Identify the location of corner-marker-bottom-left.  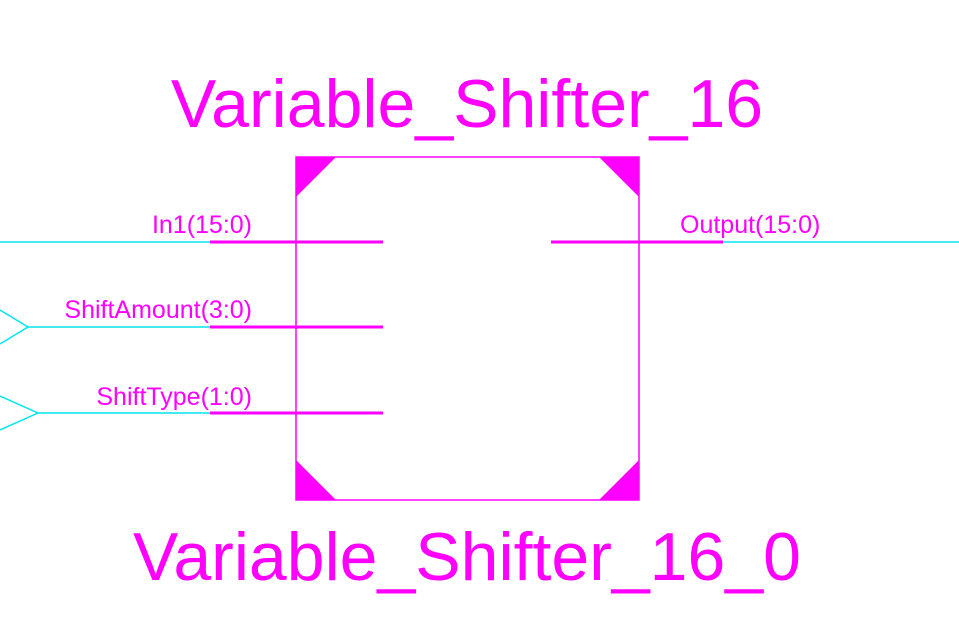
(316, 480).